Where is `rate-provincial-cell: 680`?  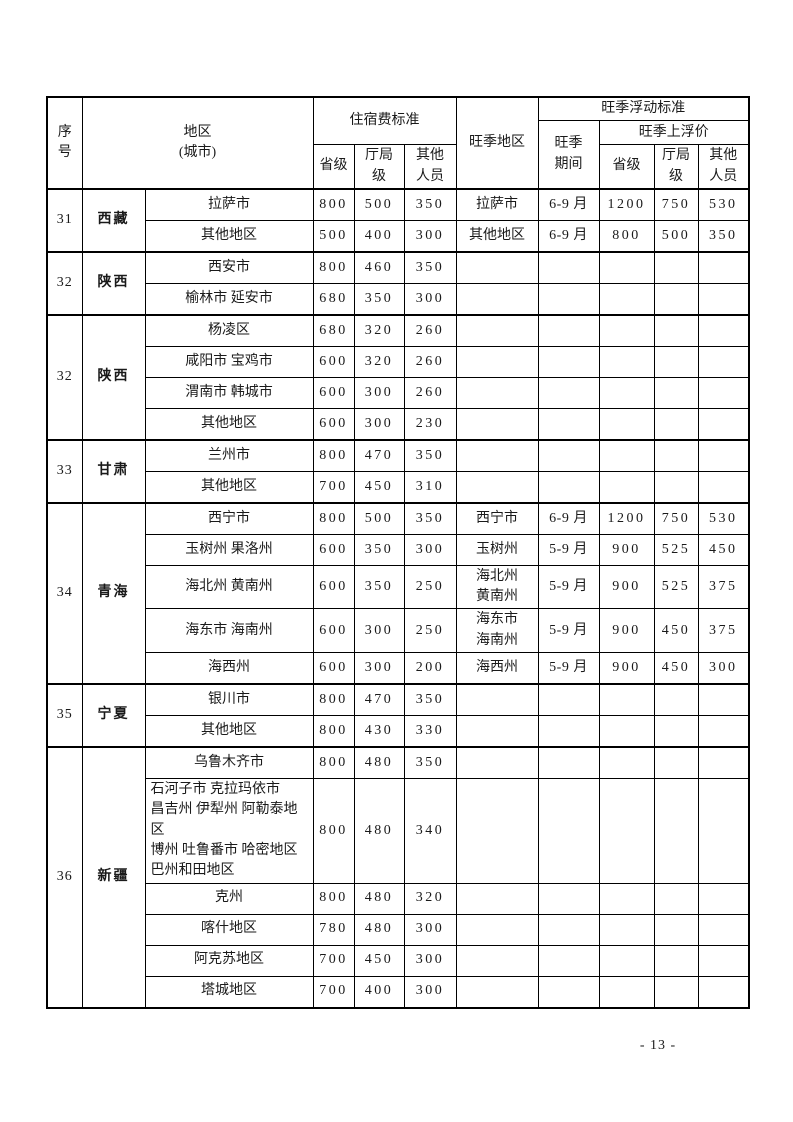 rate-provincial-cell: 680 is located at coordinates (333, 330).